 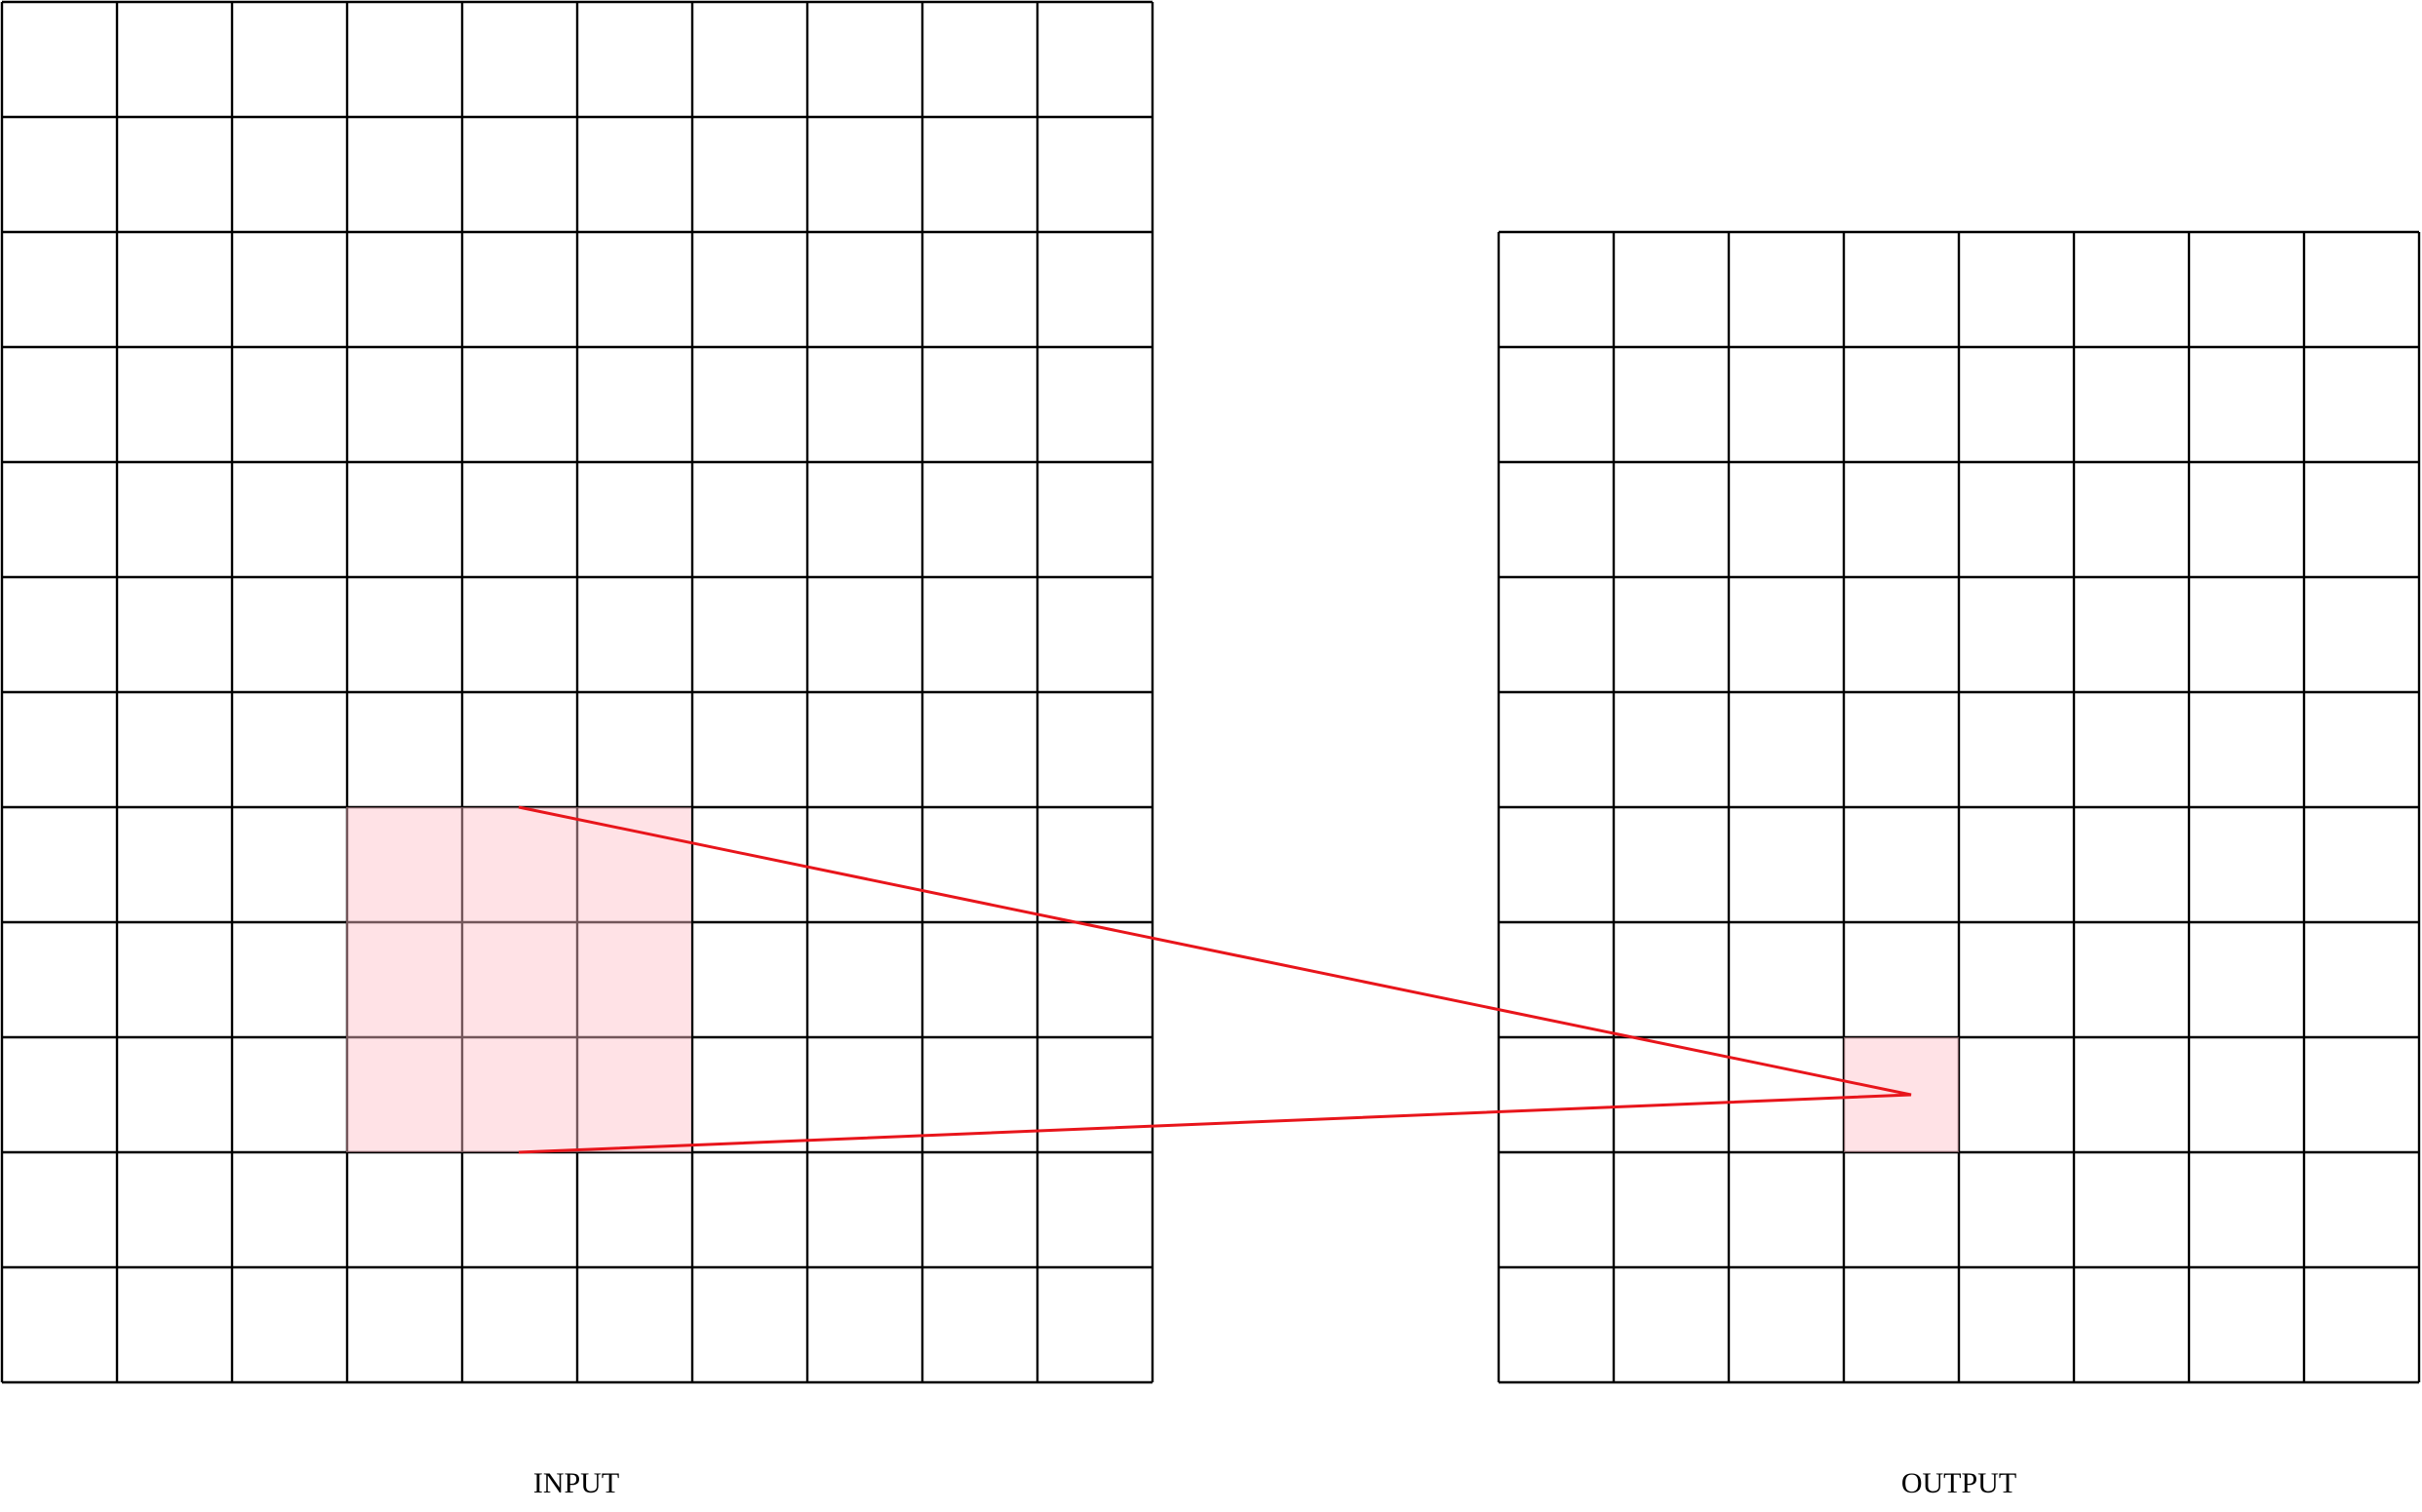 What do you see at coordinates (576, 1483) in the screenshot?
I see `input-label: INPUT` at bounding box center [576, 1483].